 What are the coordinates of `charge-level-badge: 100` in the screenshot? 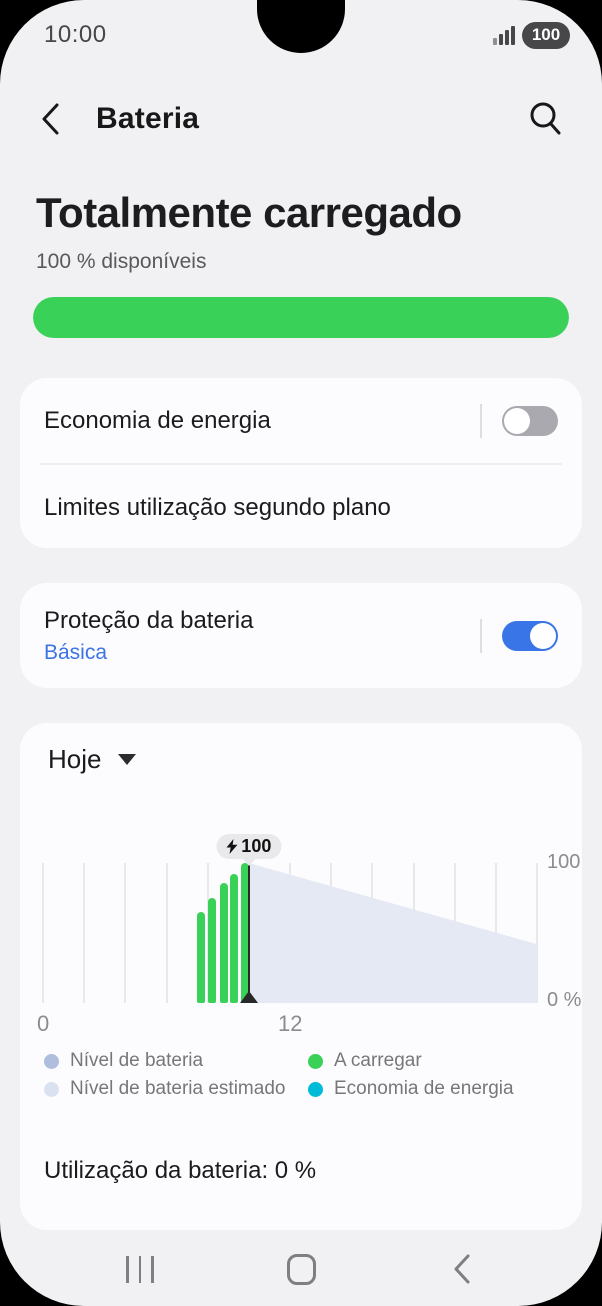 It's located at (249, 846).